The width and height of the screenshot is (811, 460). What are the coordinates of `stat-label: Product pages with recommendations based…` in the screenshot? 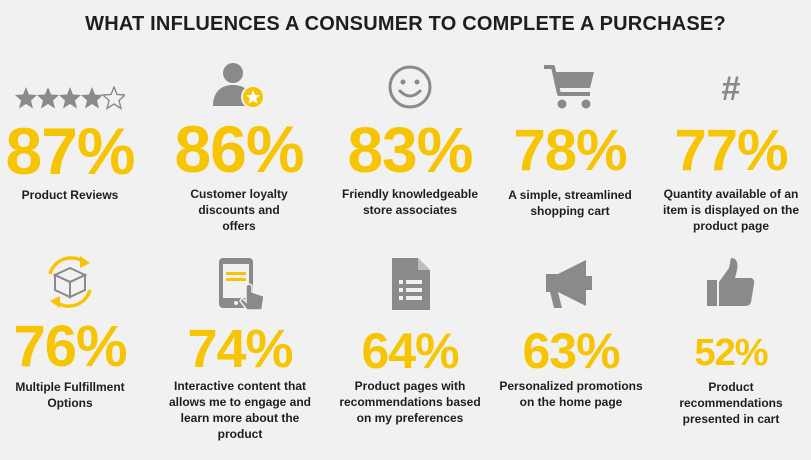 It's located at (410, 402).